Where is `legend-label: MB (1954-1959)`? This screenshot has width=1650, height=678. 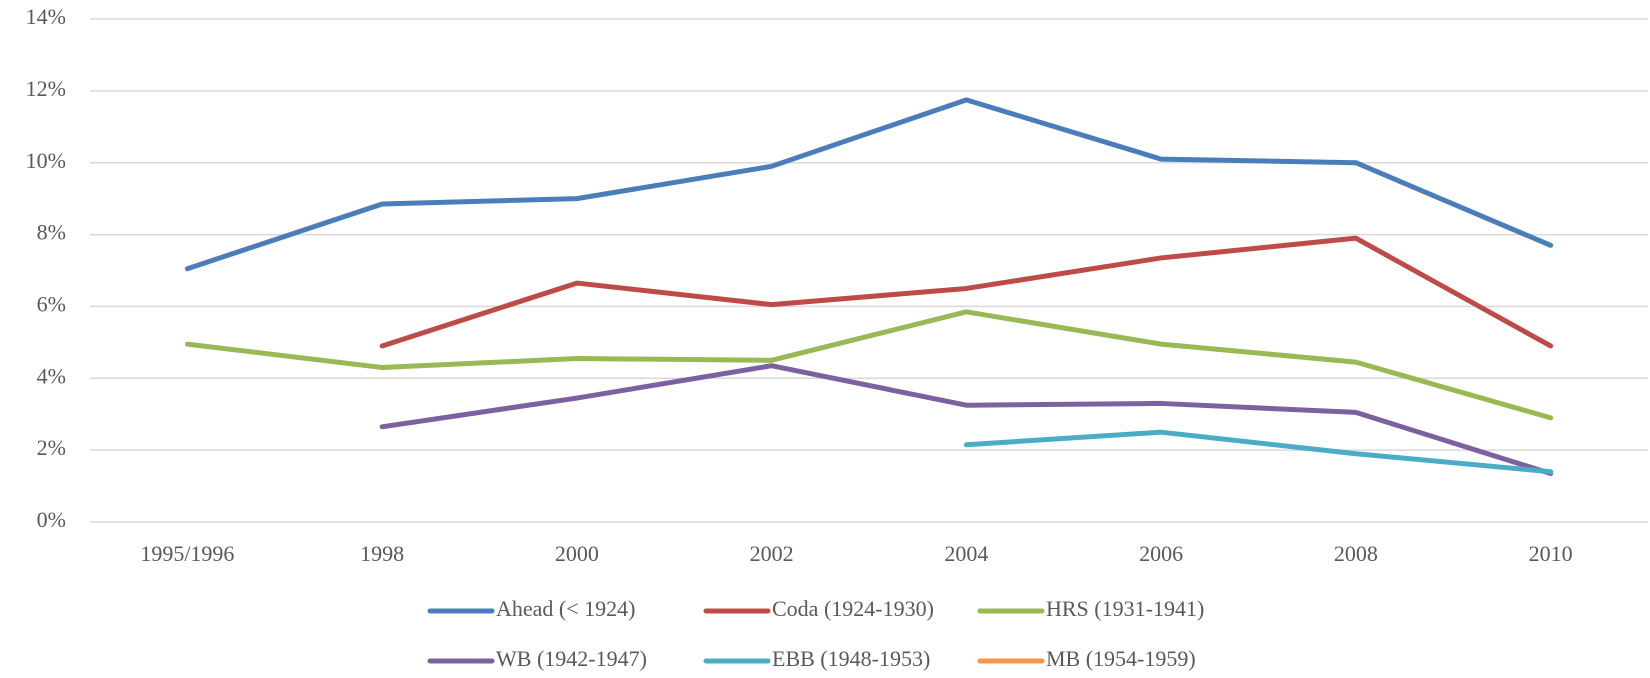
legend-label: MB (1954-1959) is located at coordinates (1121, 658).